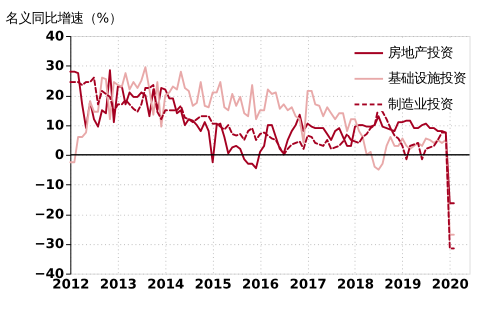 The width and height of the screenshot is (480, 330). I want to click on y-tick-label: 40, so click(55, 36).